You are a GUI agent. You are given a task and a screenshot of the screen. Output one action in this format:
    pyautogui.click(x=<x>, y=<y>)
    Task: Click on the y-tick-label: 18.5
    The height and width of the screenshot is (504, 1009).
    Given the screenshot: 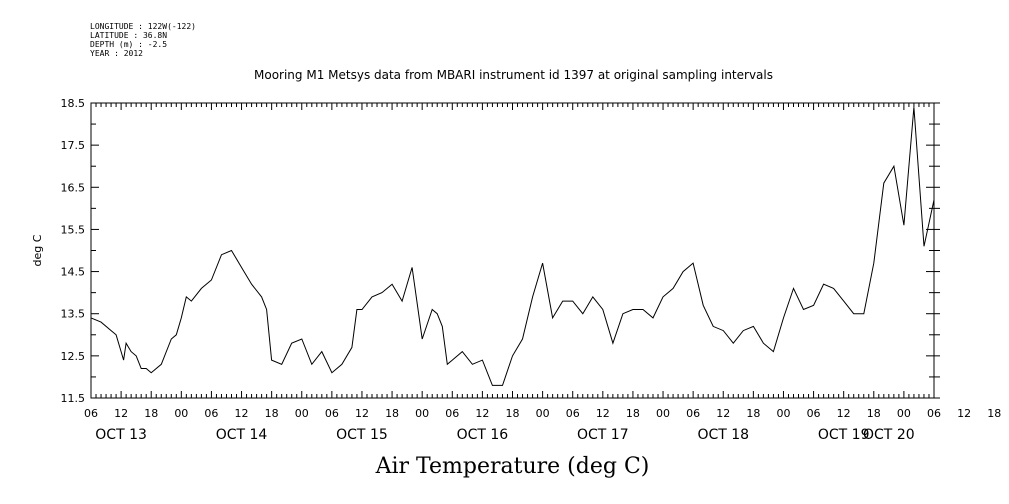 What is the action you would take?
    pyautogui.click(x=73, y=103)
    